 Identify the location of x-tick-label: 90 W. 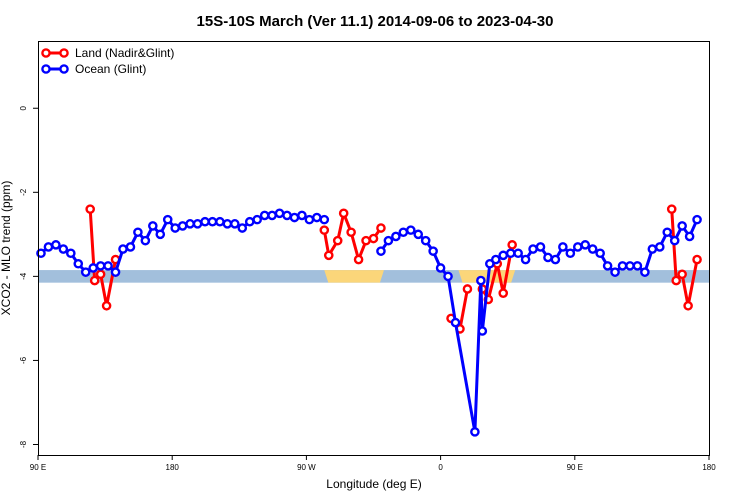
(306, 467).